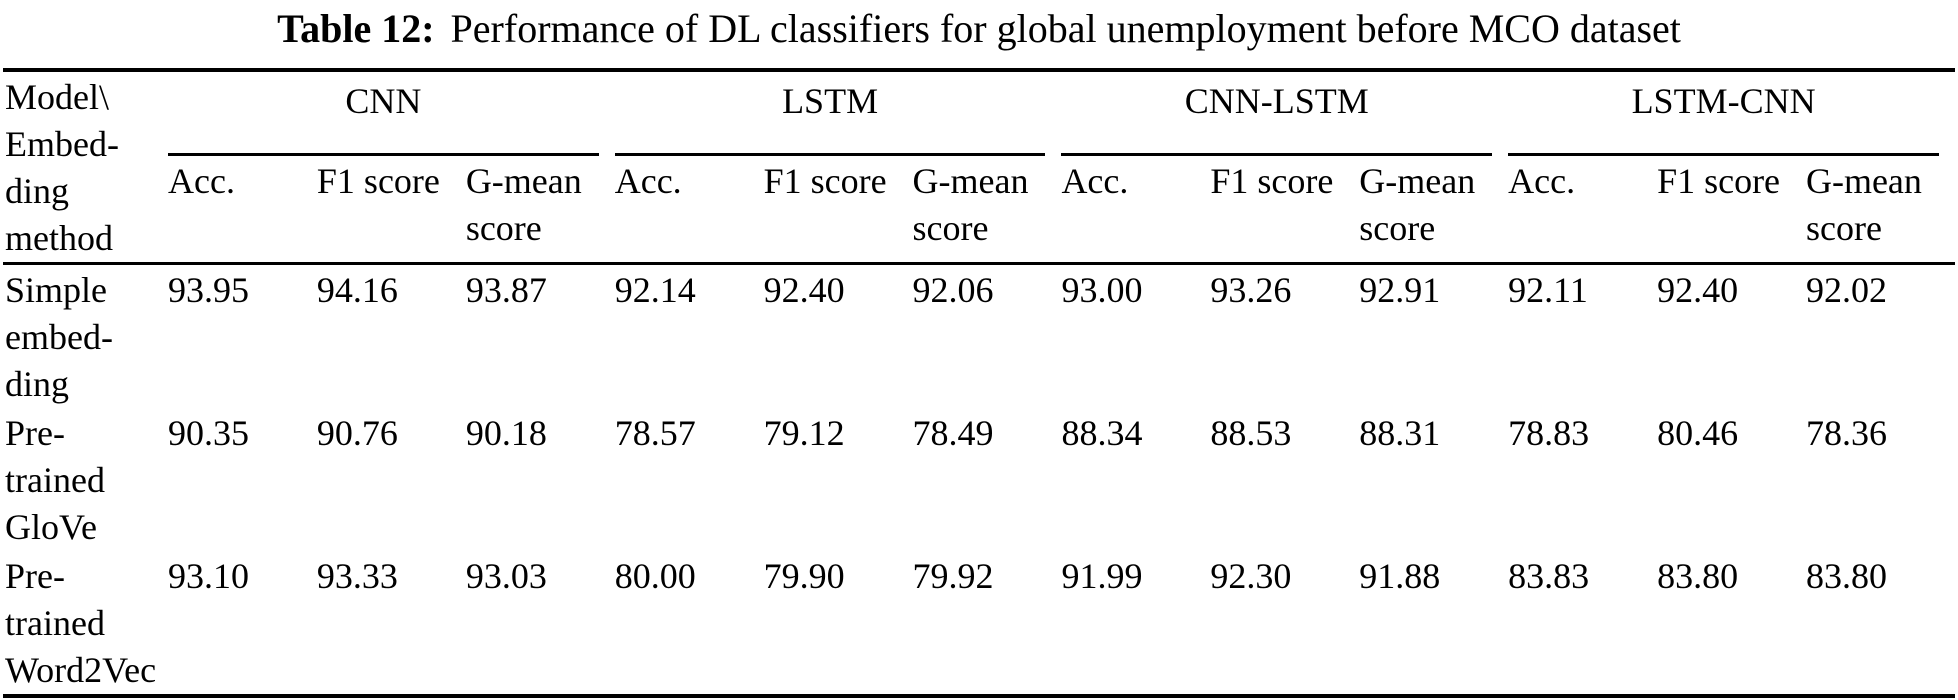  Describe the element at coordinates (1276, 101) in the screenshot. I see `group-label-cnn-lstm: CNN-LSTM` at that location.